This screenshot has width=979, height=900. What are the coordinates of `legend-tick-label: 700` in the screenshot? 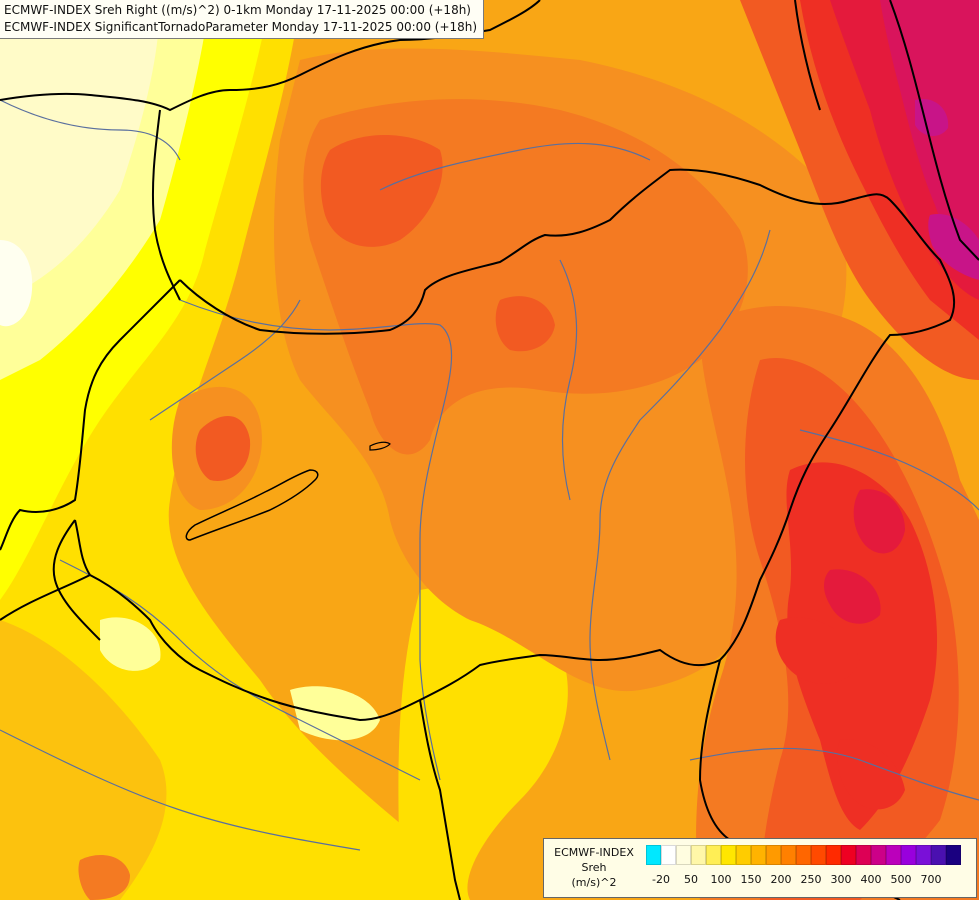 It's located at (931, 879).